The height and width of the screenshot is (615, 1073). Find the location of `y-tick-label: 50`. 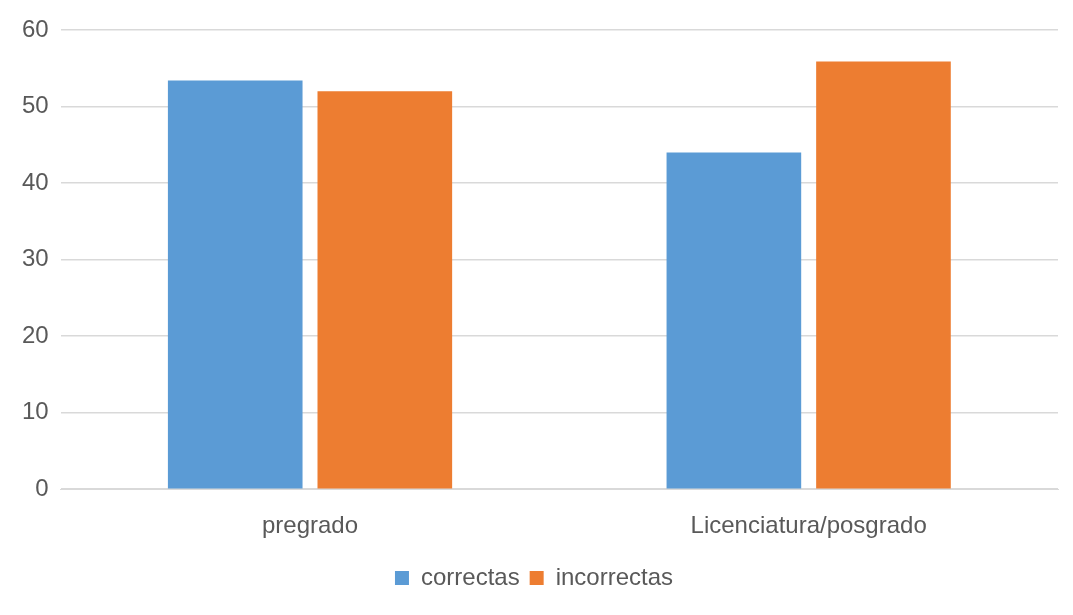

y-tick-label: 50 is located at coordinates (35, 105).